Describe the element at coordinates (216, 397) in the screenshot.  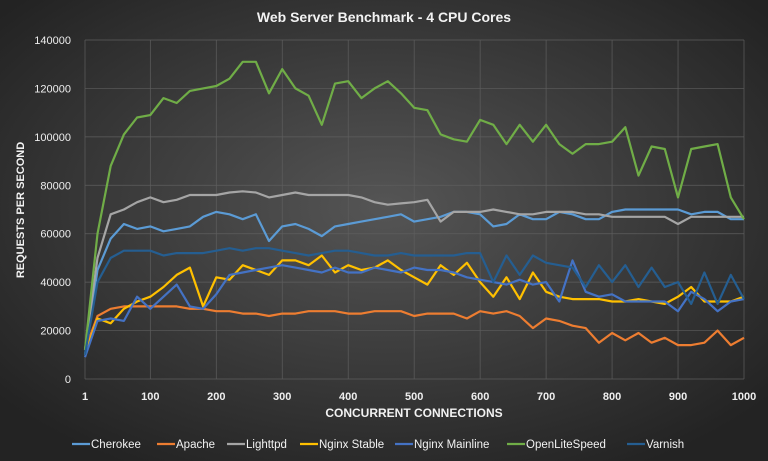
I see `x-tick-label: 200` at that location.